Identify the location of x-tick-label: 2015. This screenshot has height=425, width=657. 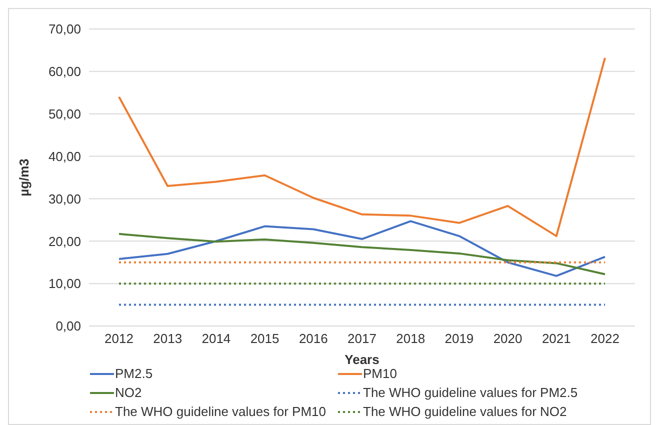
(265, 338).